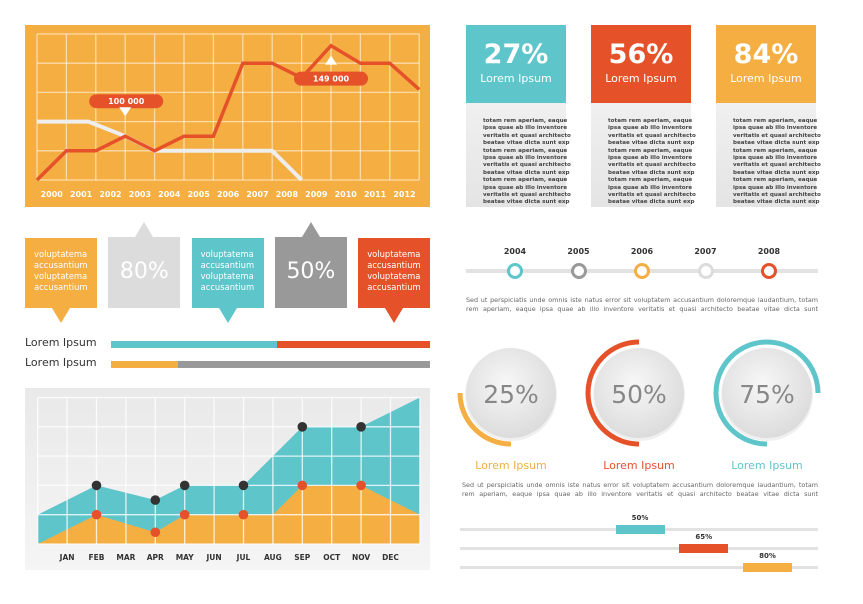 The width and height of the screenshot is (863, 604). I want to click on x-tick-label: 2000, so click(52, 194).